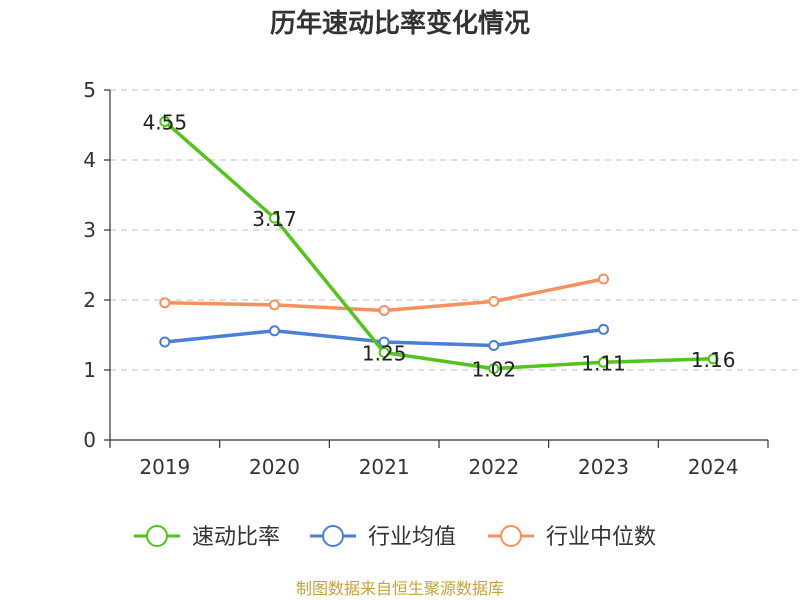 Image resolution: width=800 pixels, height=600 pixels. I want to click on y-tick-label: 1, so click(89, 370).